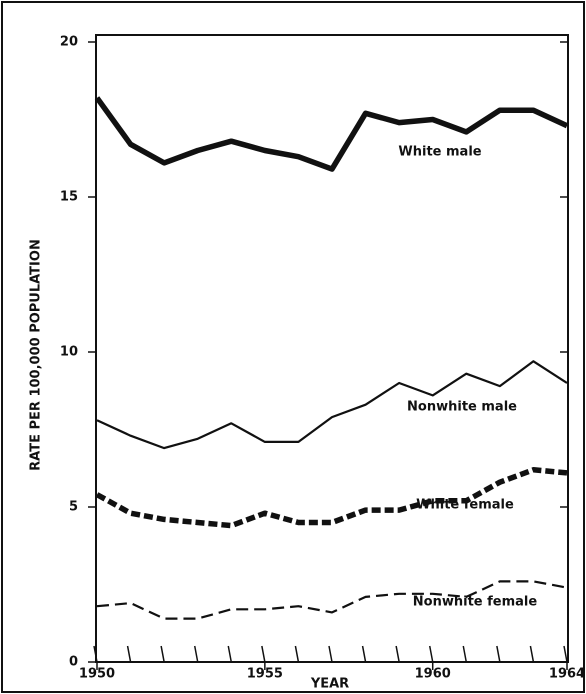  Describe the element at coordinates (439, 152) in the screenshot. I see `series-label: White male` at that location.